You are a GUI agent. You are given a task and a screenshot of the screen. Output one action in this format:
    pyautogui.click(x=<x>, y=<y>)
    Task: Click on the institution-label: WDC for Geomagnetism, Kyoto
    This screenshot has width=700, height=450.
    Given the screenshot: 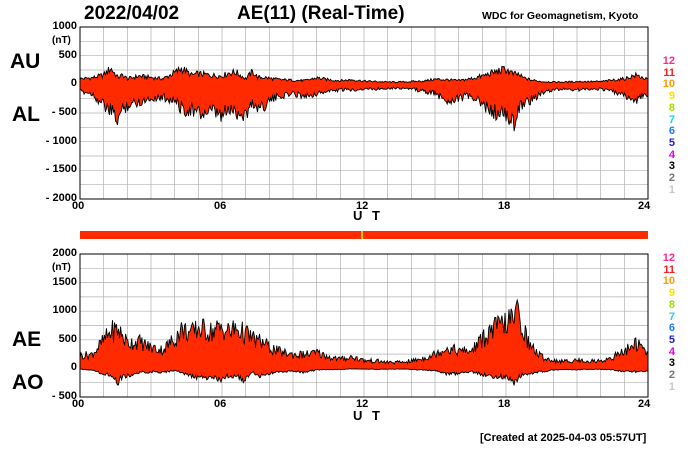 What is the action you would take?
    pyautogui.click(x=560, y=16)
    